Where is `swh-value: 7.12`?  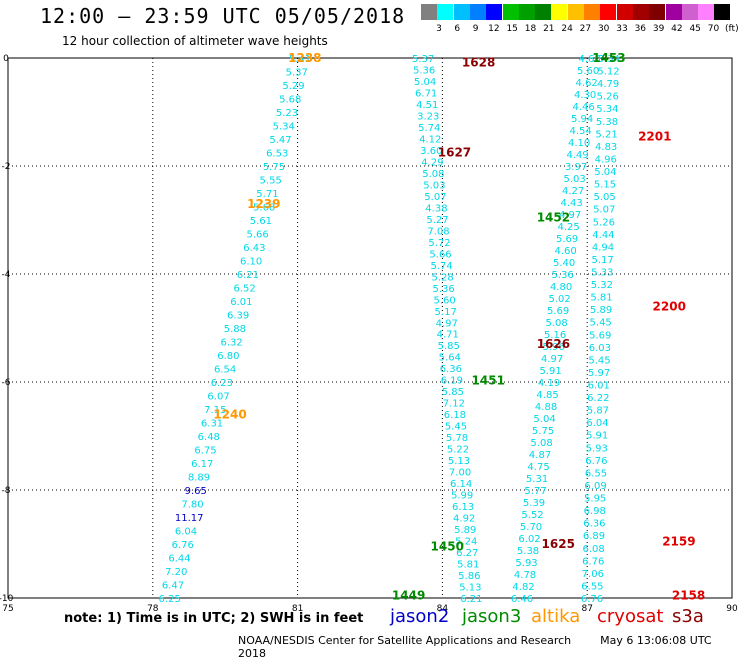 swh-value: 7.12 is located at coordinates (454, 404).